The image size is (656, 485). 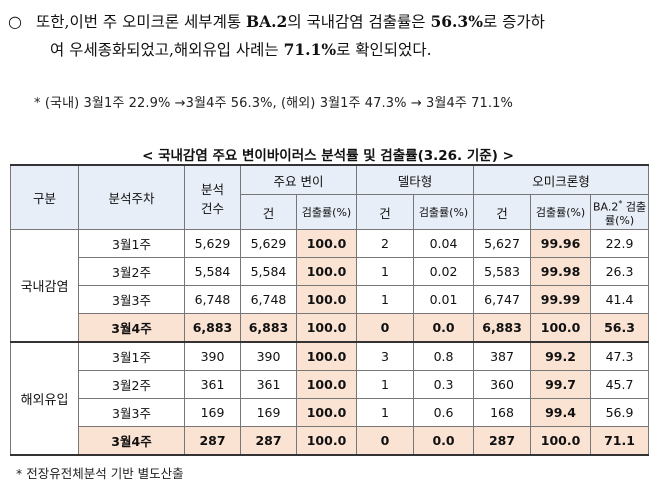 I want to click on header-week: 분석주차, so click(x=131, y=197).